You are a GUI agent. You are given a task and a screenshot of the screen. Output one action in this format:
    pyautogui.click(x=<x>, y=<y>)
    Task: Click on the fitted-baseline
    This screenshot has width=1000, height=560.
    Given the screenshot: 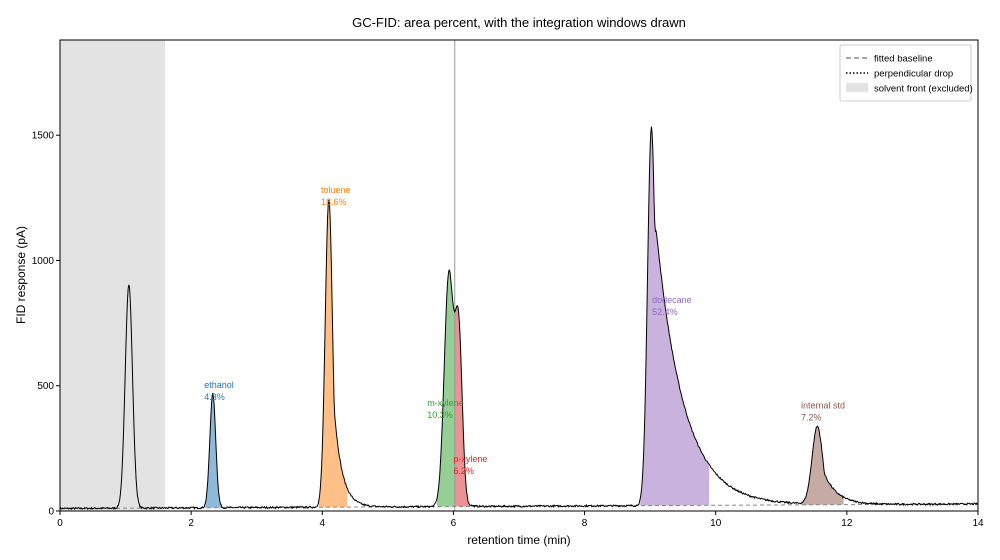 What is the action you would take?
    pyautogui.click(x=519, y=506)
    